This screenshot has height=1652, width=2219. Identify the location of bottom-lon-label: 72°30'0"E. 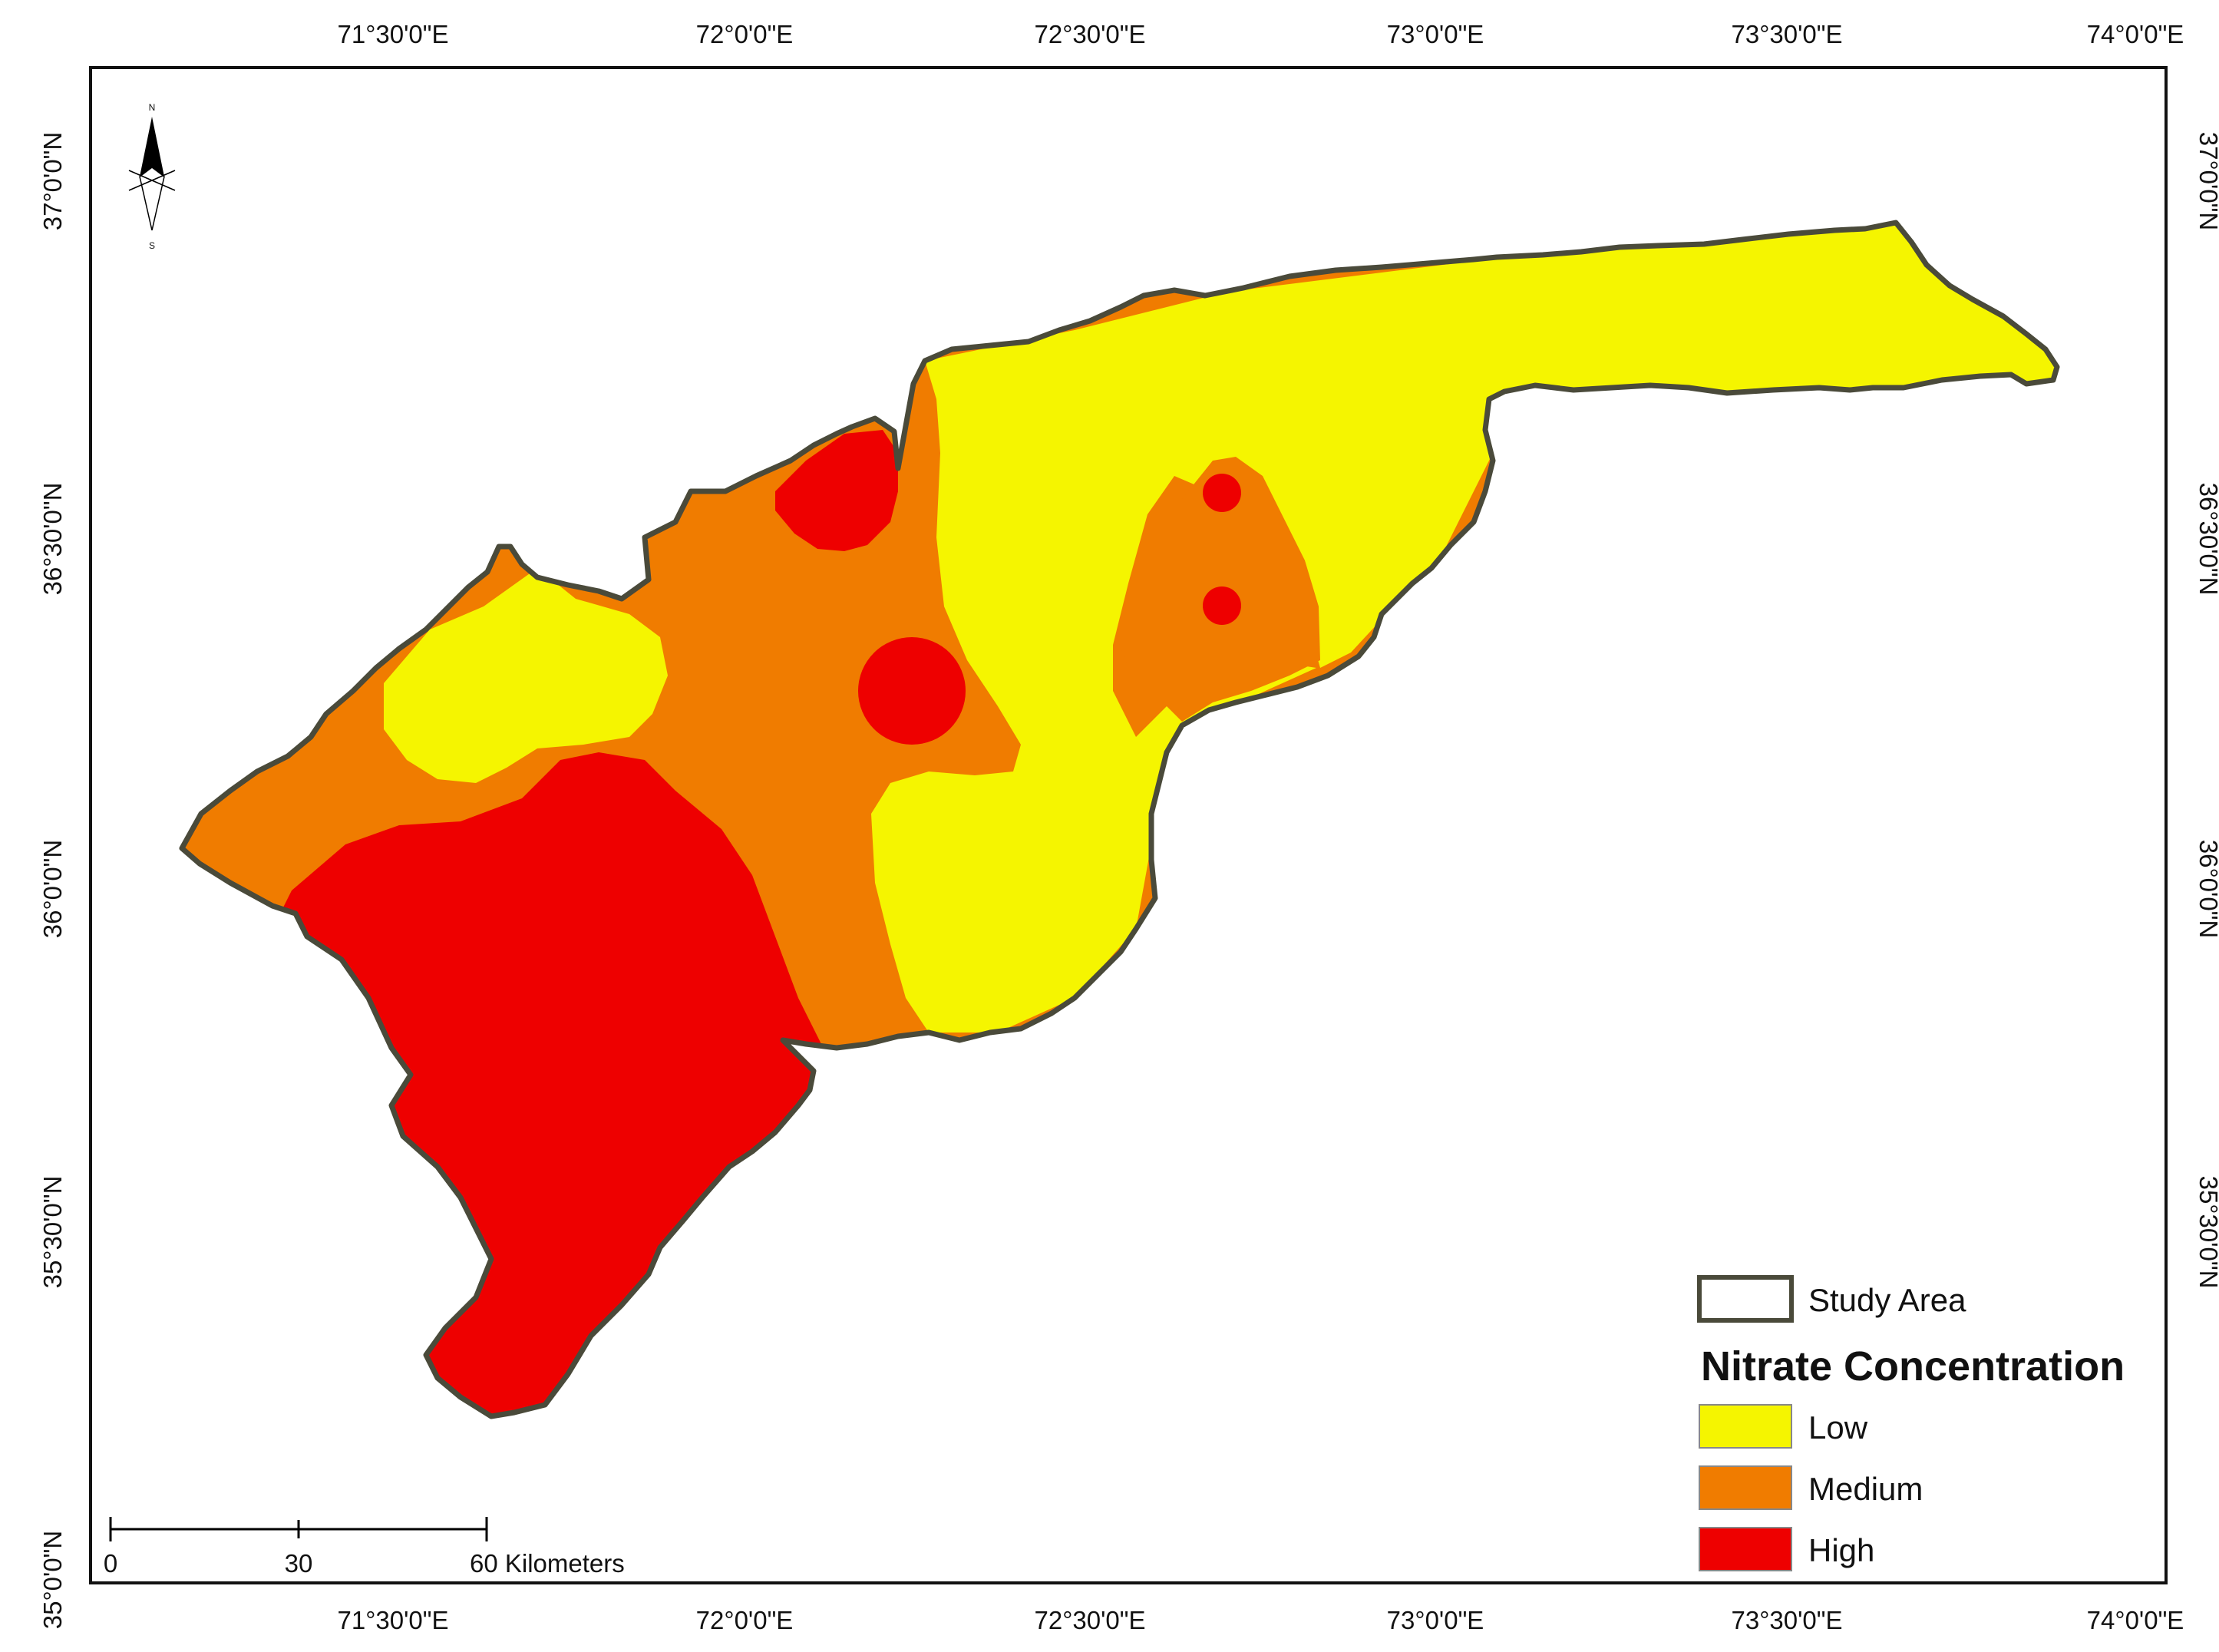
(1090, 1620).